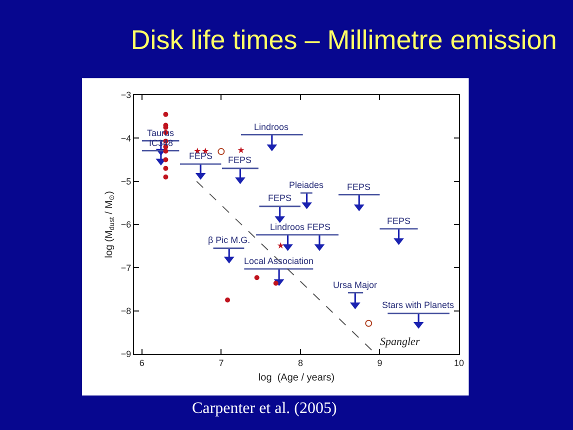 The height and width of the screenshot is (430, 573). I want to click on y-tick-label: −7, so click(126, 267).